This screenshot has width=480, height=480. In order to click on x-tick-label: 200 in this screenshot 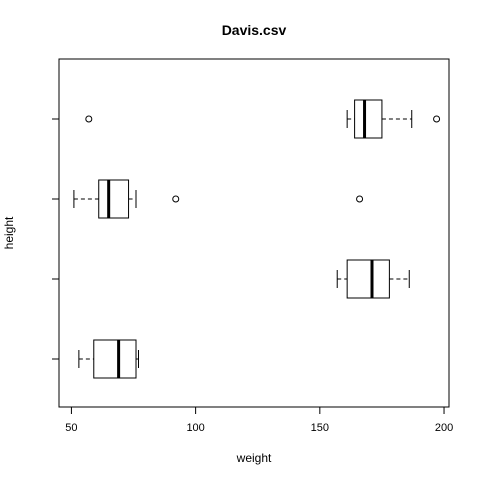, I will do `click(444, 428)`.